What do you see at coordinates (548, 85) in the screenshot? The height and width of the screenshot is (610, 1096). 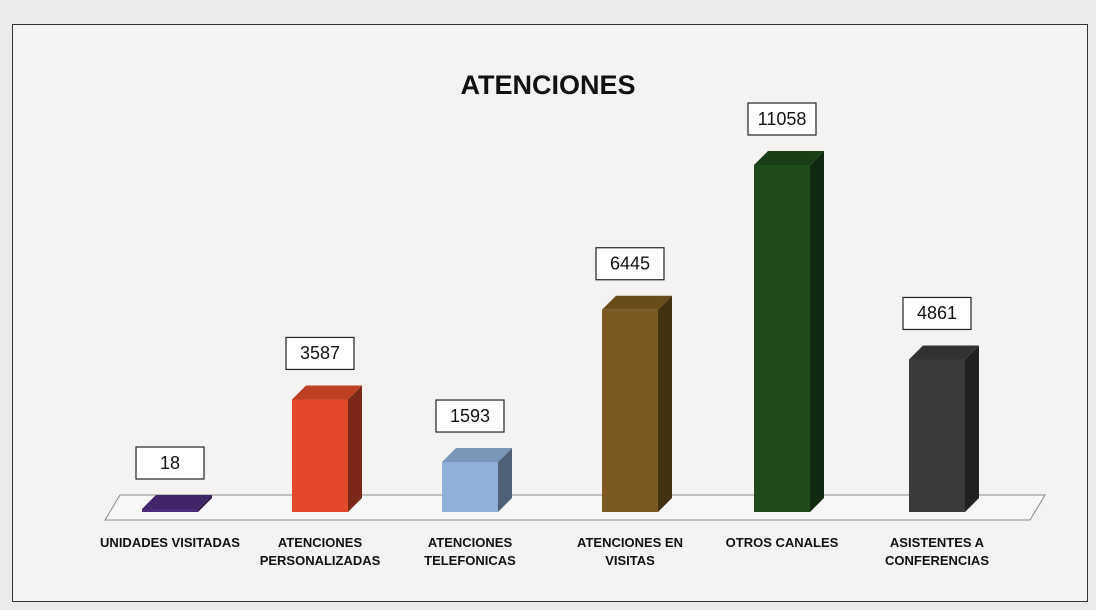 I see `chart-title: ATENCIONES` at bounding box center [548, 85].